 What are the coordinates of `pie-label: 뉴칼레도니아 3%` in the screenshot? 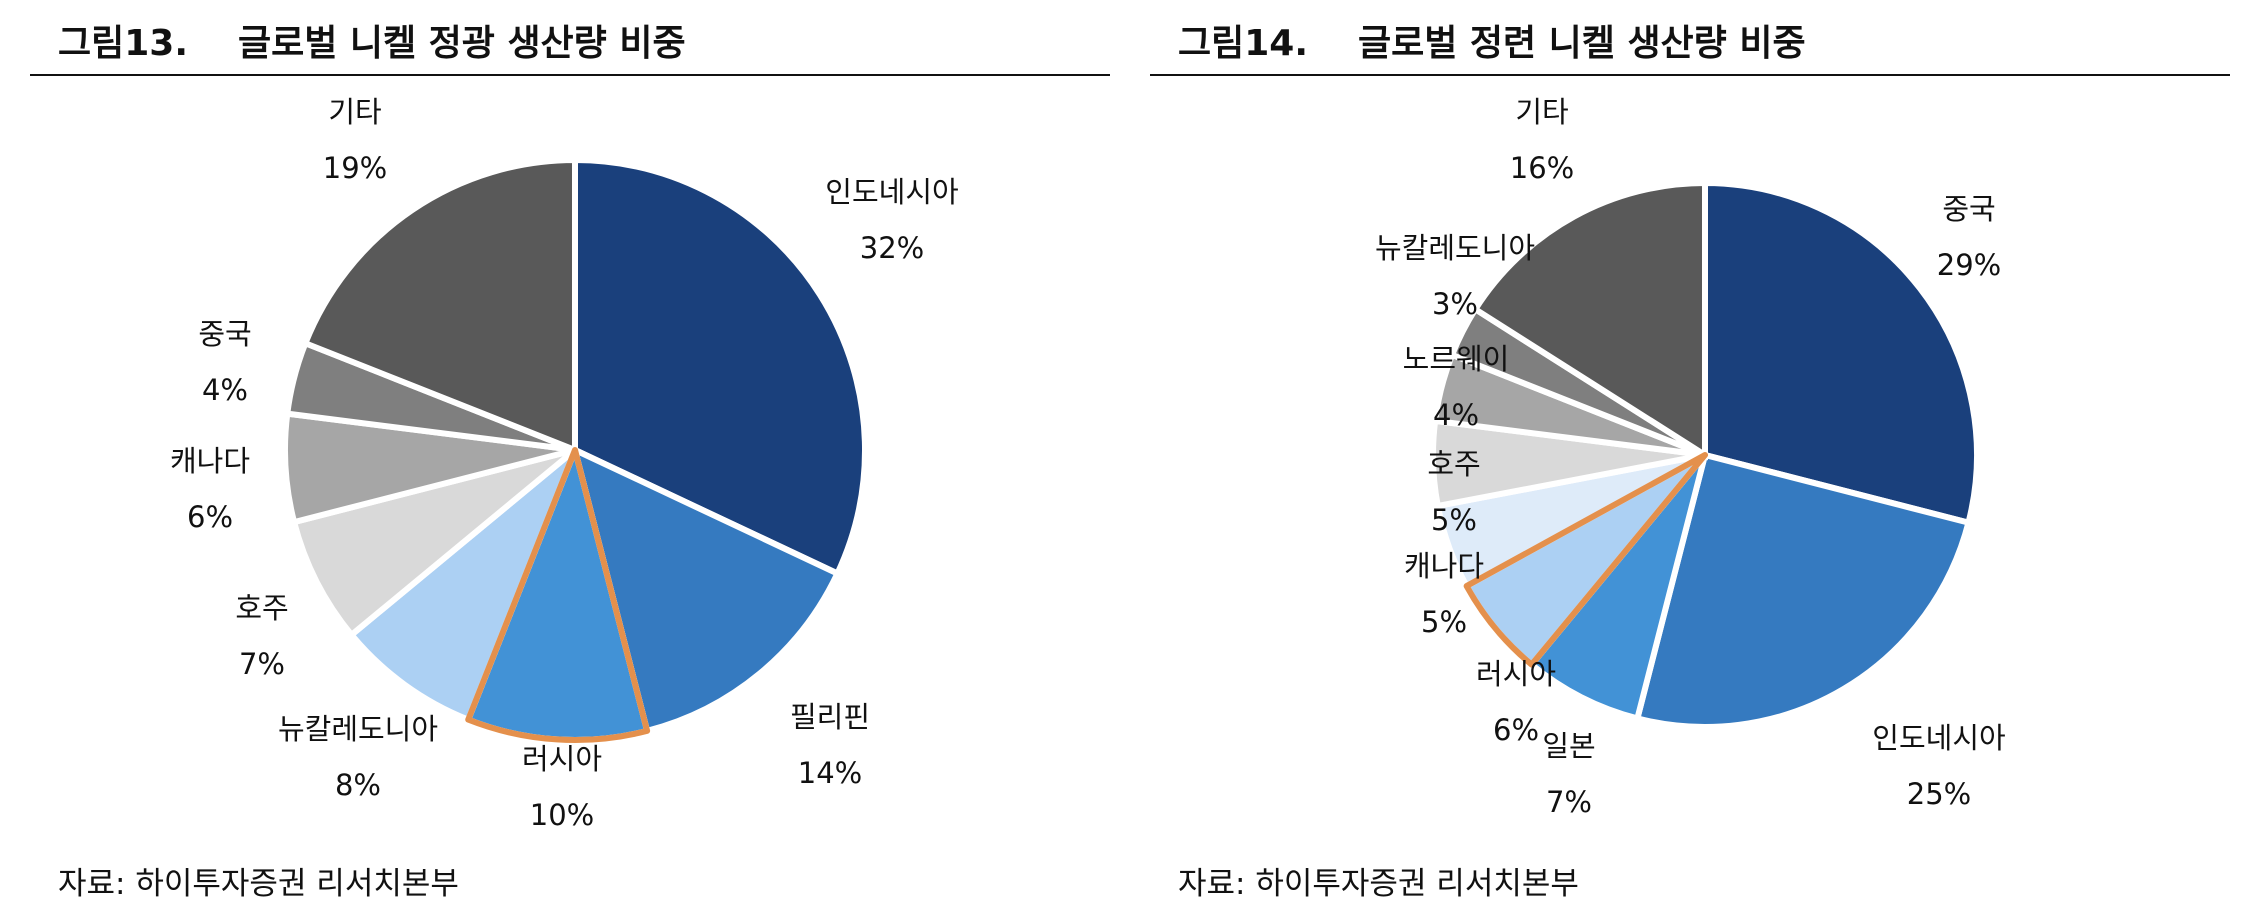 It's located at (1455, 276).